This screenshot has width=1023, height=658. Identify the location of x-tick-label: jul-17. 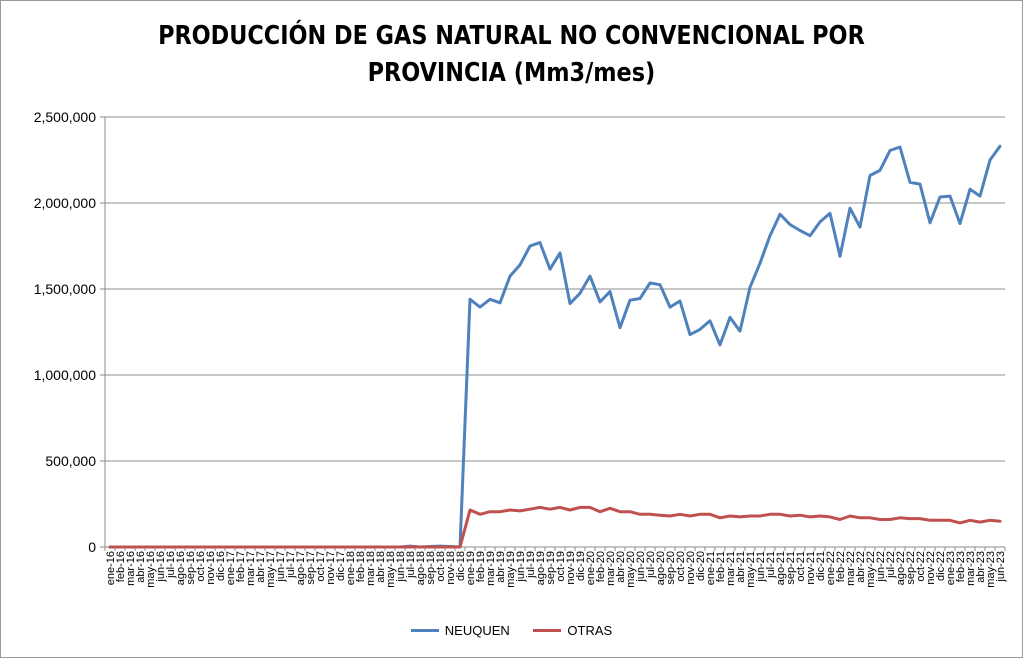
(291, 565).